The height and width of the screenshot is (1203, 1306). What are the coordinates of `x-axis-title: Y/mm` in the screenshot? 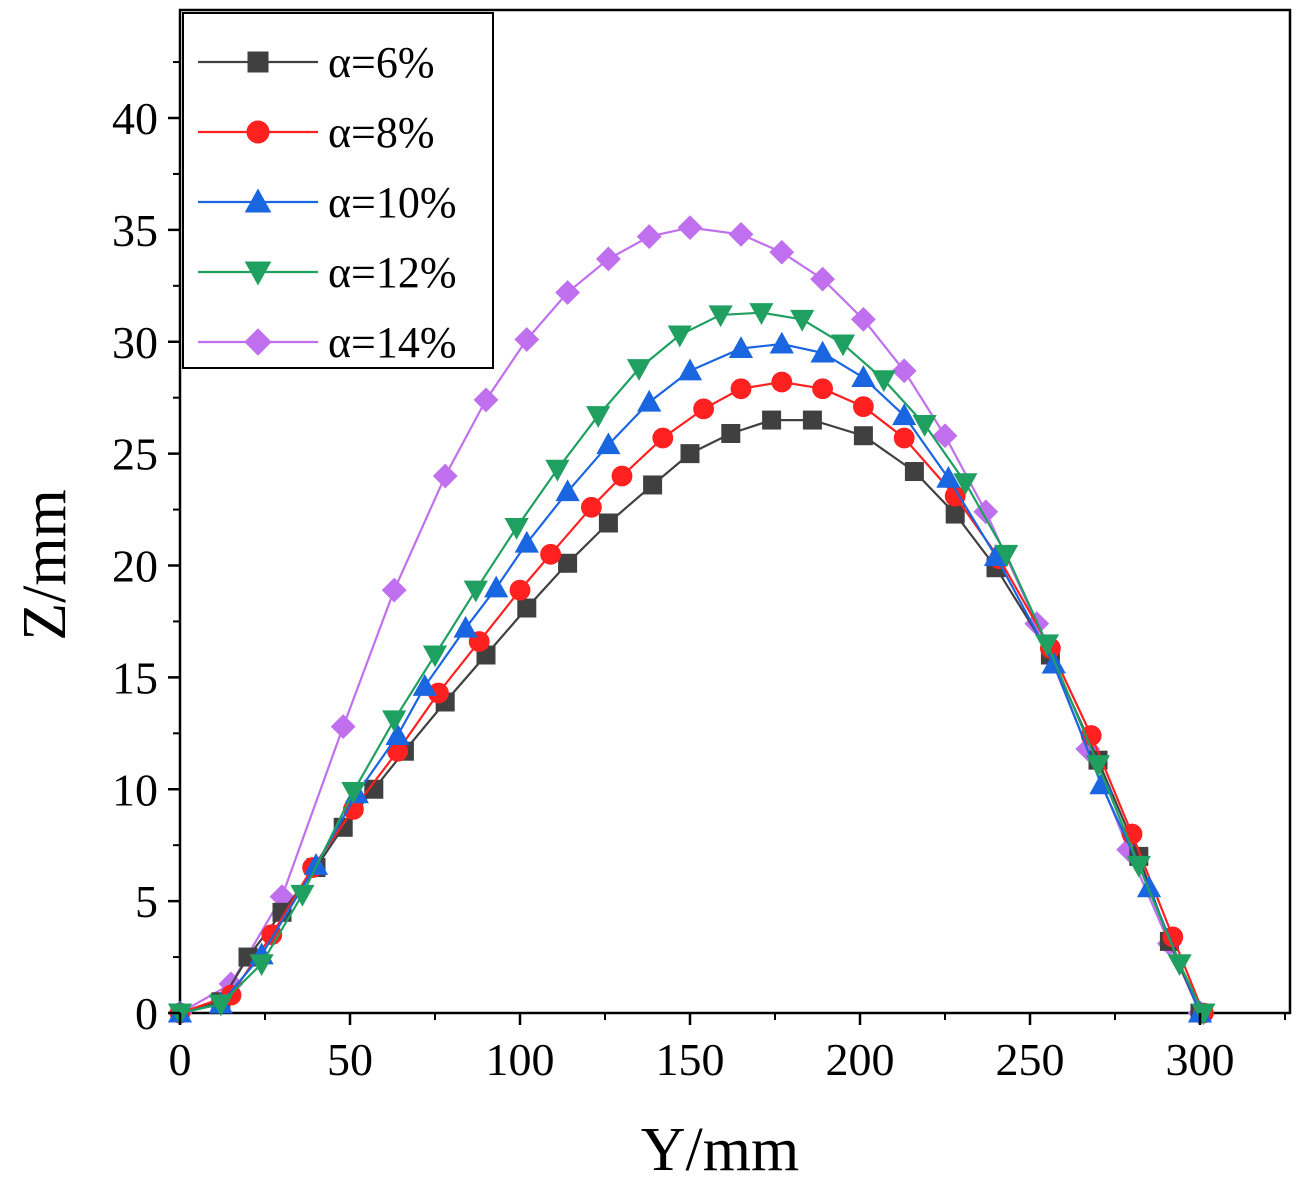 It's located at (720, 1150).